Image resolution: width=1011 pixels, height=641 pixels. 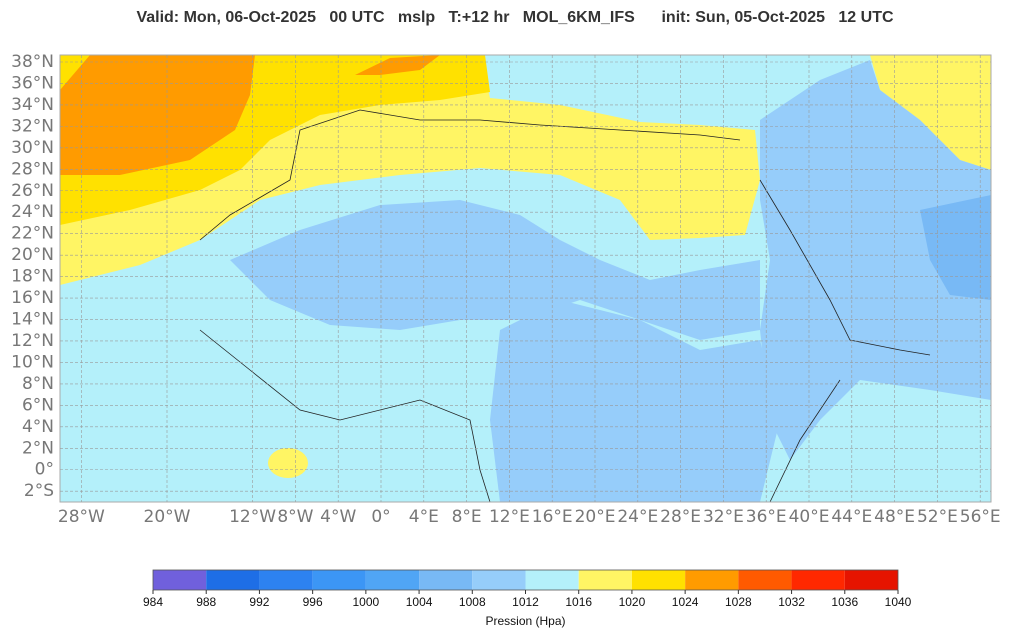 What do you see at coordinates (738, 602) in the screenshot?
I see `colorbar-tick-label: 1028` at bounding box center [738, 602].